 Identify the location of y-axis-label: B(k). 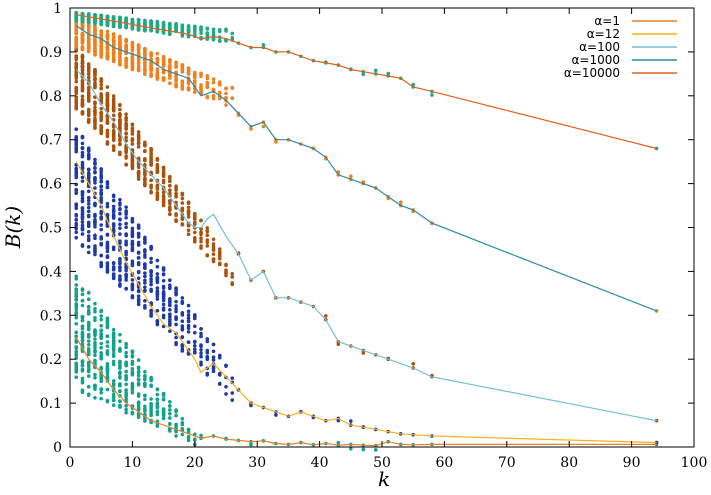
(13, 227).